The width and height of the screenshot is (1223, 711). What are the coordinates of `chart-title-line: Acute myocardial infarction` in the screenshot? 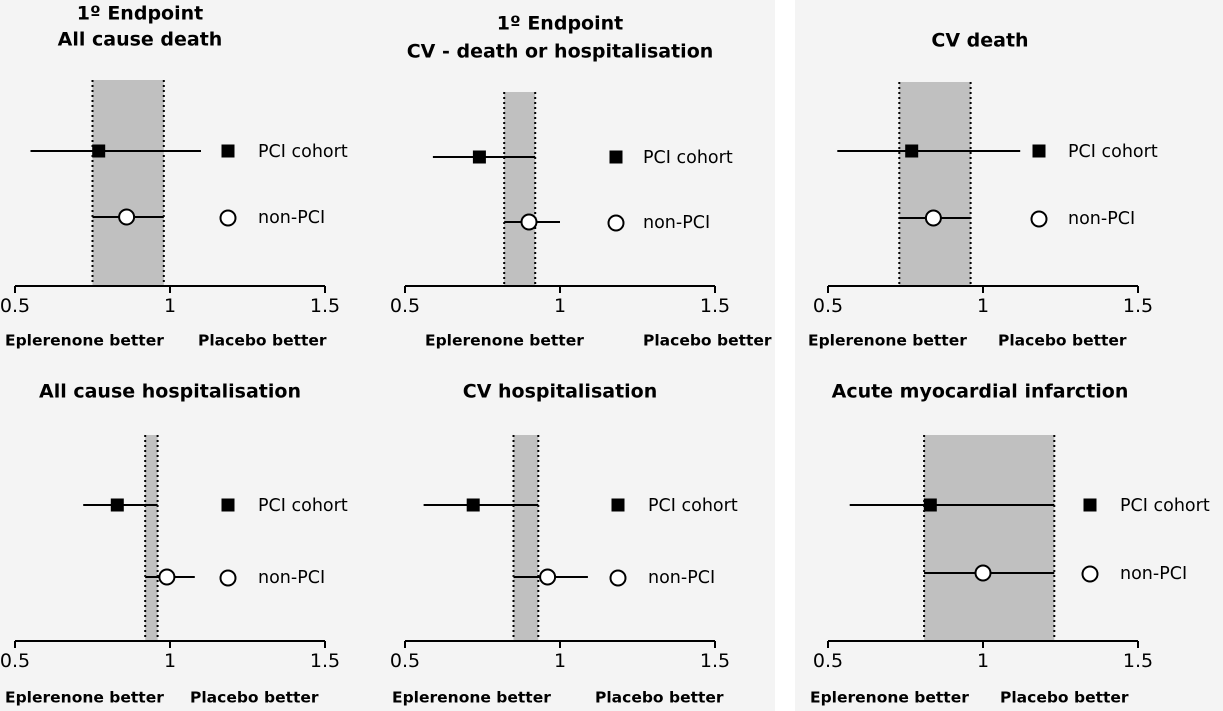 It's located at (980, 392).